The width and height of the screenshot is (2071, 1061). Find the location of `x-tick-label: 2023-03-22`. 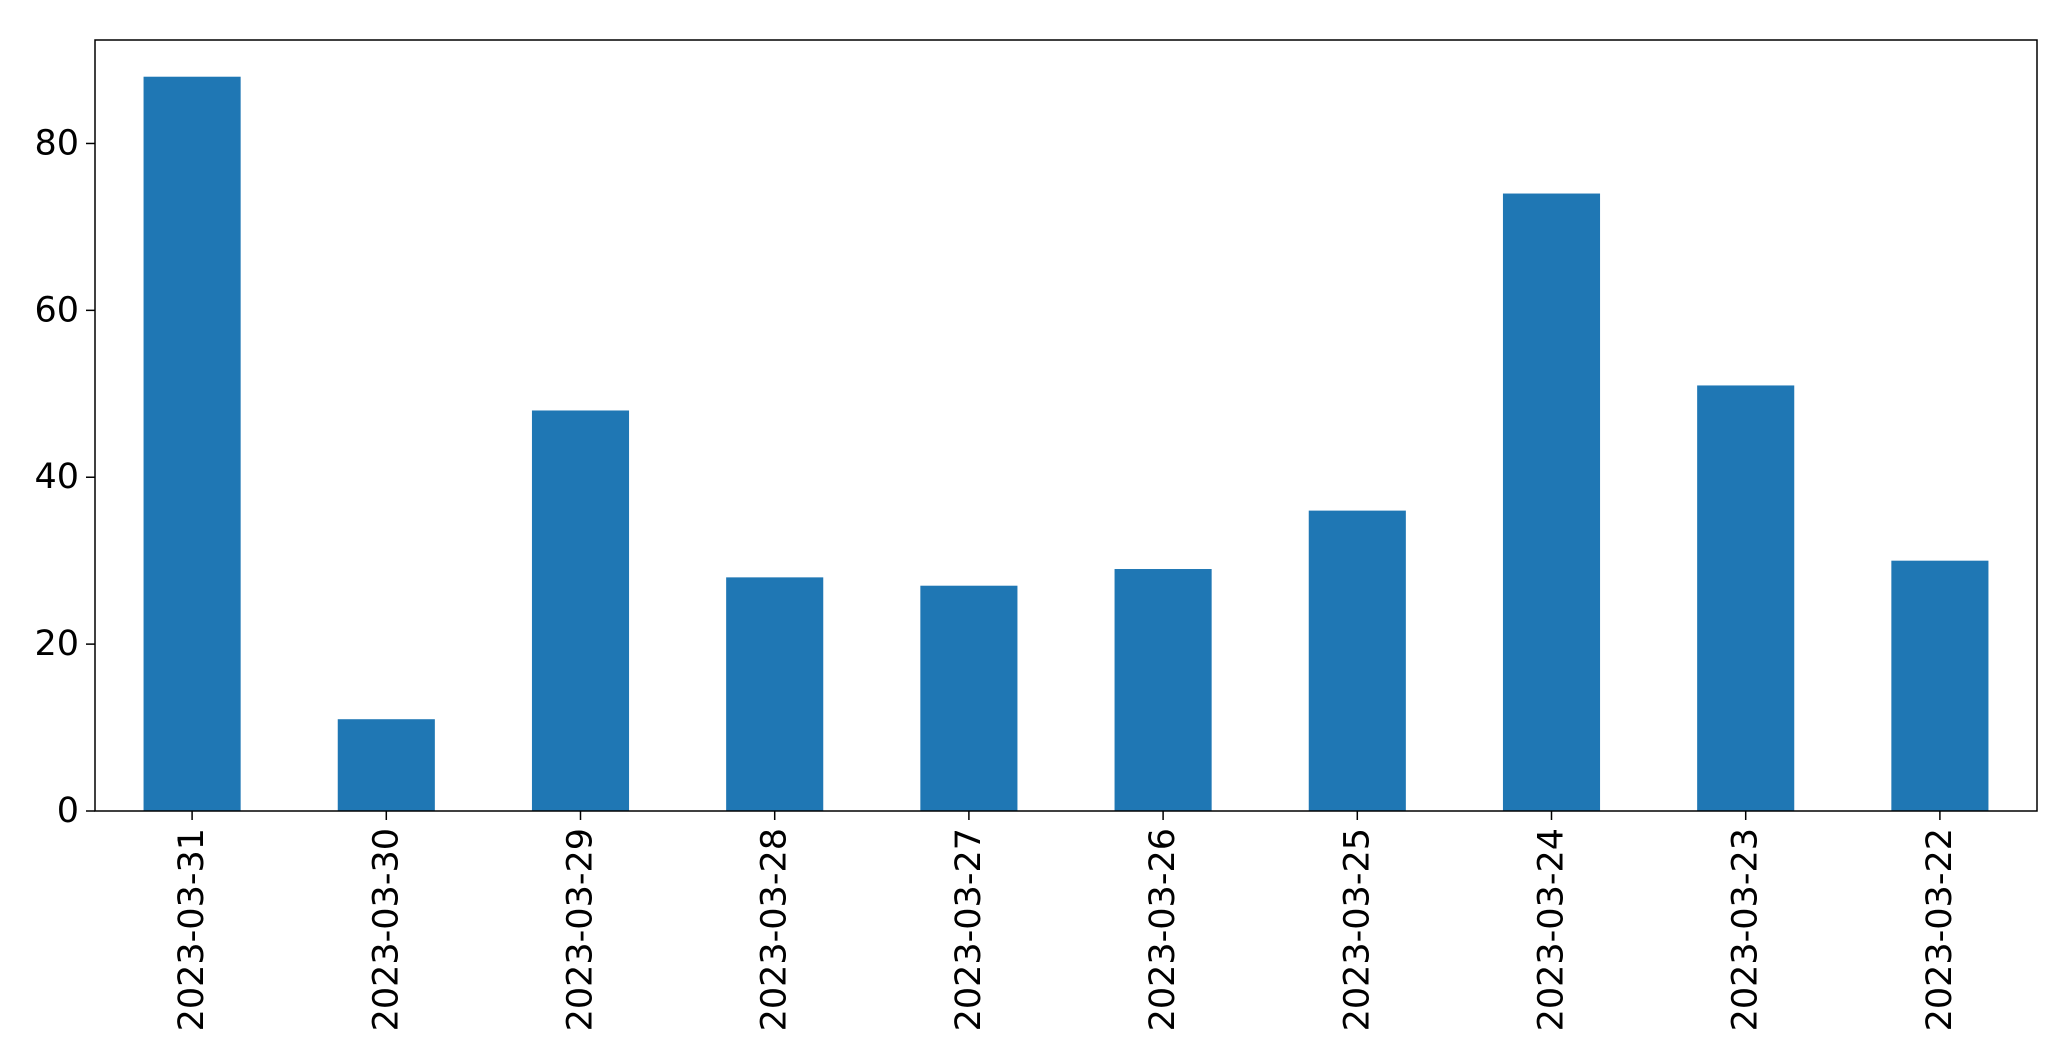

x-tick-label: 2023-03-22 is located at coordinates (1940, 929).